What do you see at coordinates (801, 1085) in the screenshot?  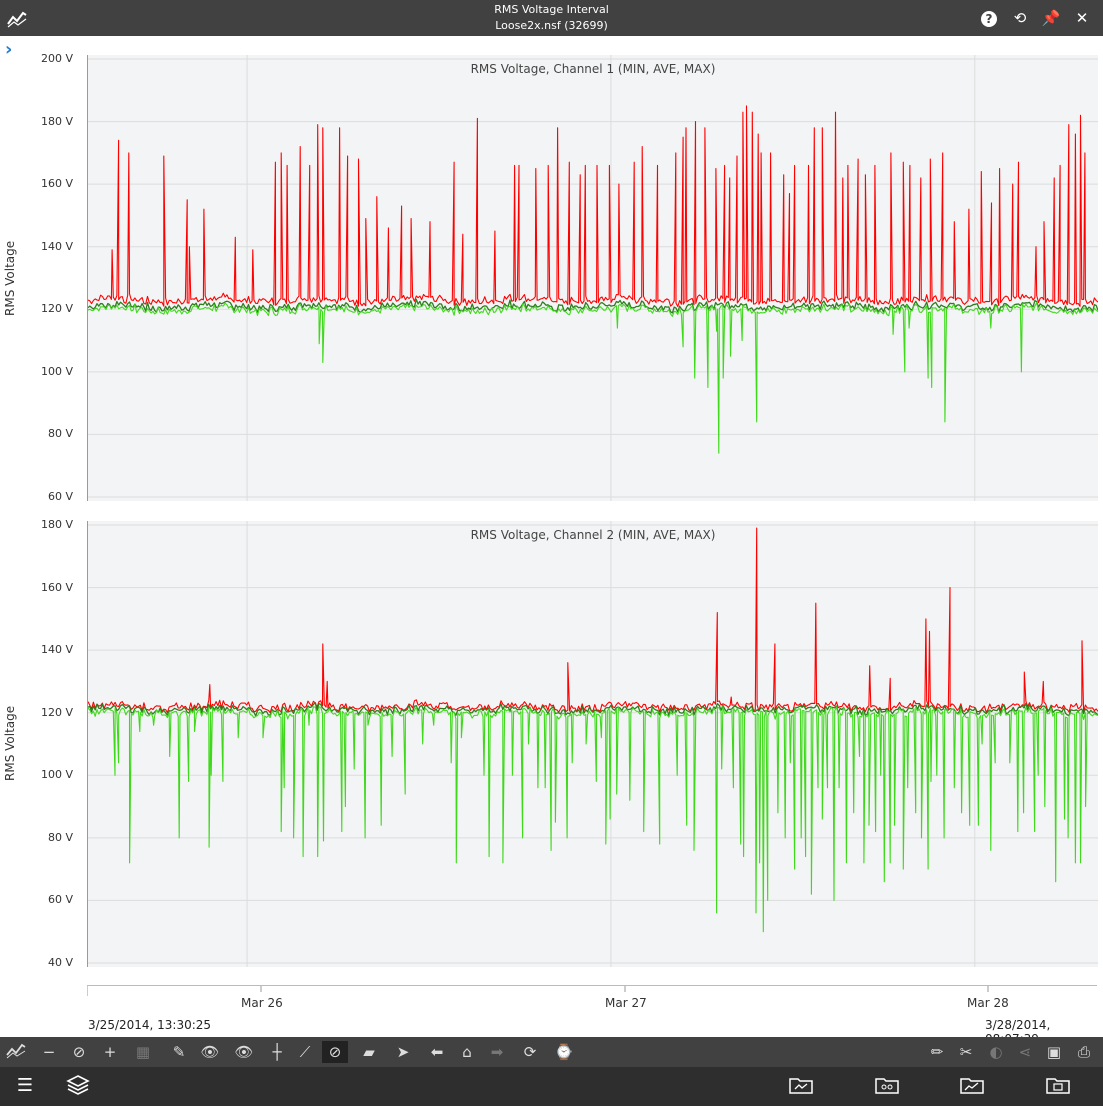 I see `event-folder-icon` at bounding box center [801, 1085].